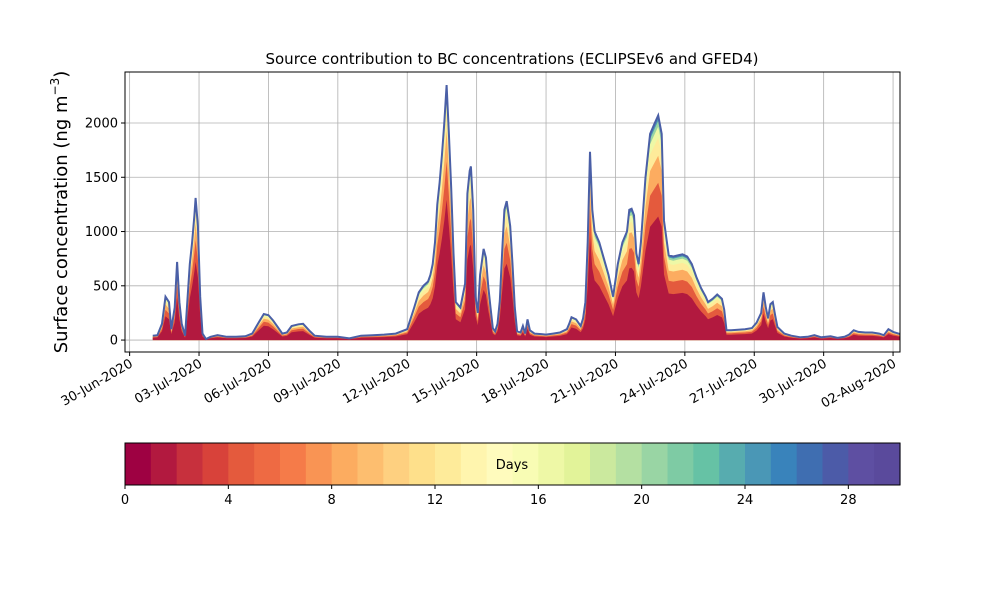 Image resolution: width=1000 pixels, height=600 pixels. I want to click on colorbar-tick-label: 0, so click(125, 500).